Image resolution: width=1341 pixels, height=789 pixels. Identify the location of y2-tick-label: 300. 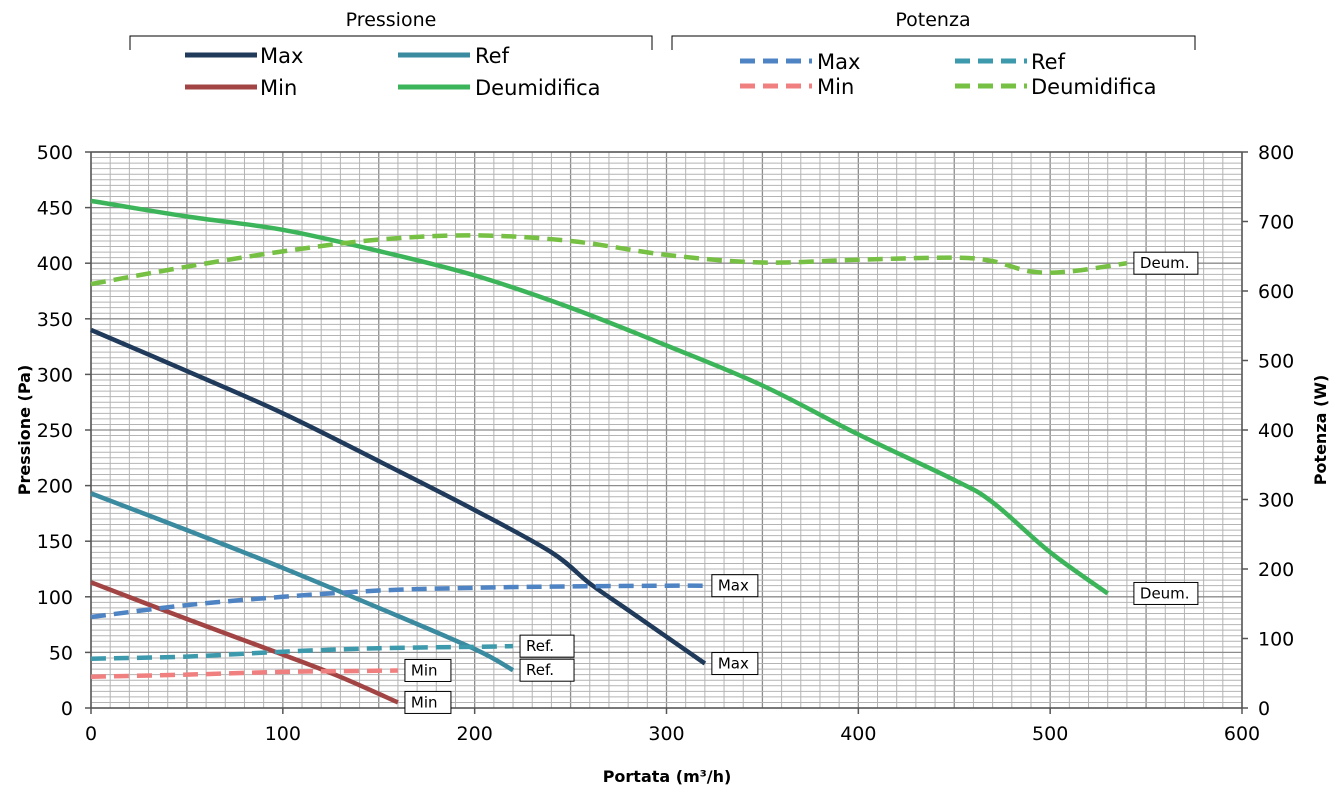
(1276, 501).